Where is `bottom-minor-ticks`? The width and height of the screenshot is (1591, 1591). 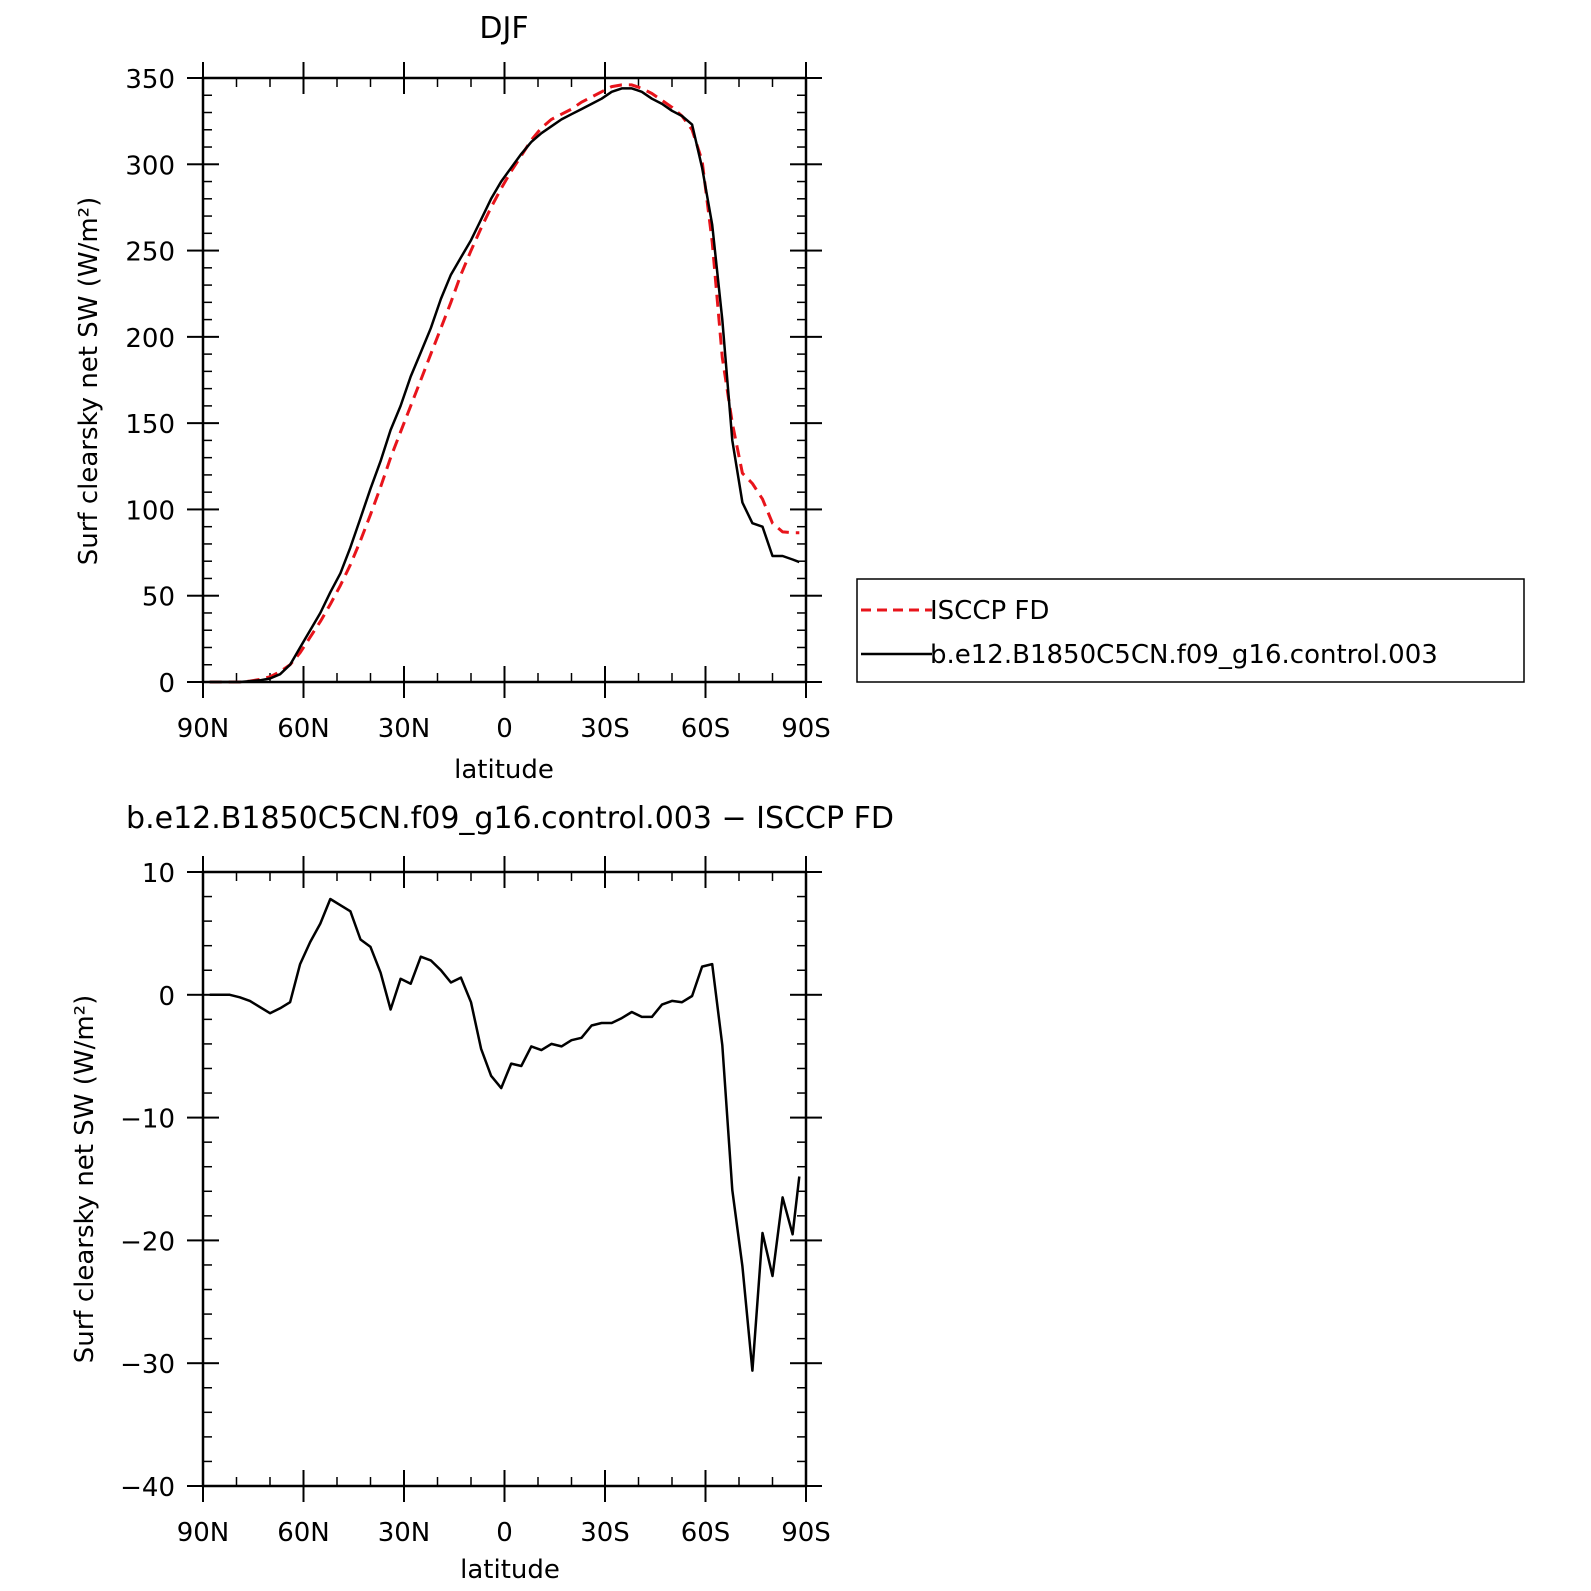 bottom-minor-ticks is located at coordinates (504, 1179).